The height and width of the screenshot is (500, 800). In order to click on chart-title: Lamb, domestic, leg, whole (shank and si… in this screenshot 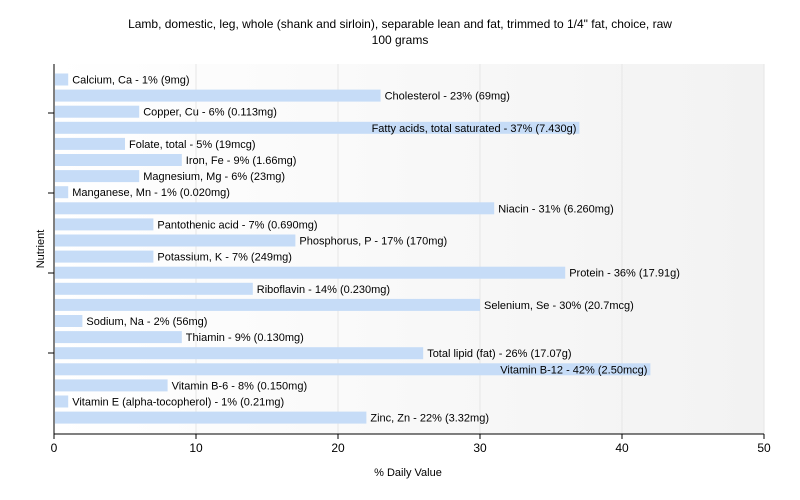, I will do `click(400, 24)`.